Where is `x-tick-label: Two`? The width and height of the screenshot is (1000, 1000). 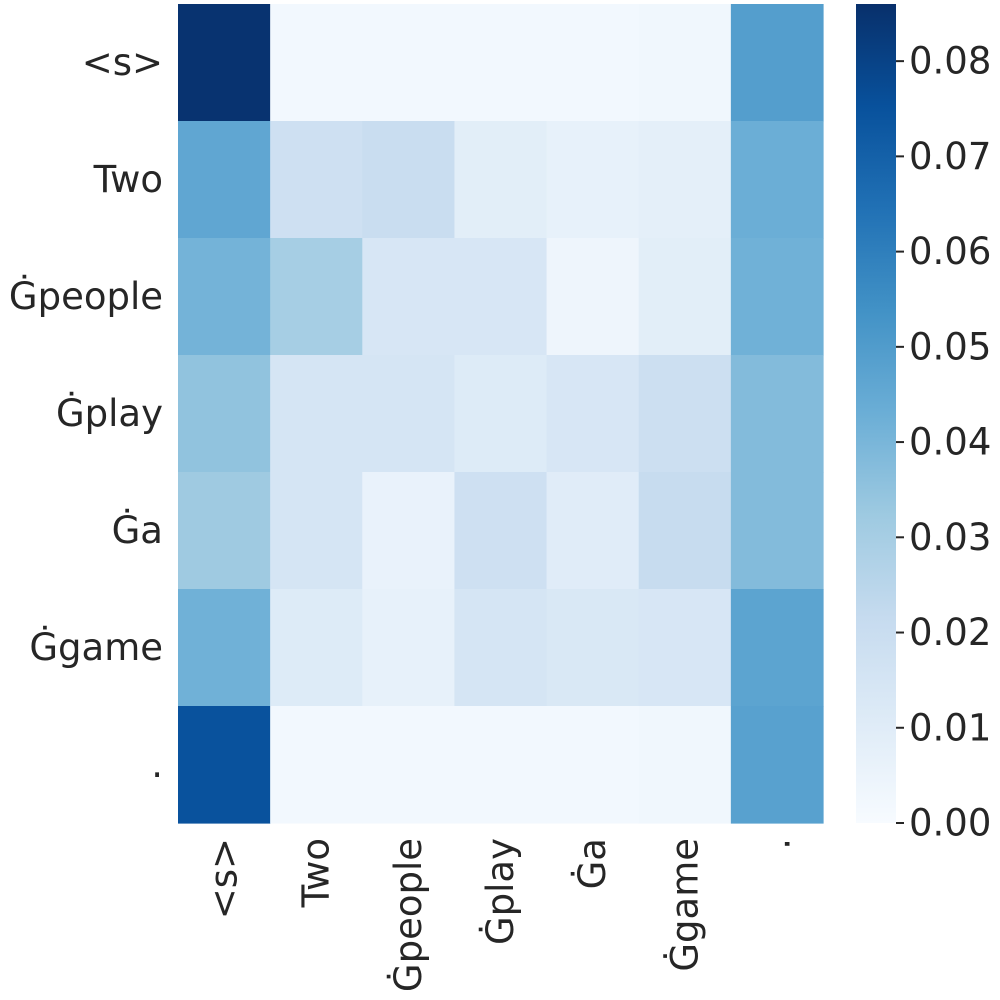 x-tick-label: Two is located at coordinates (316, 873).